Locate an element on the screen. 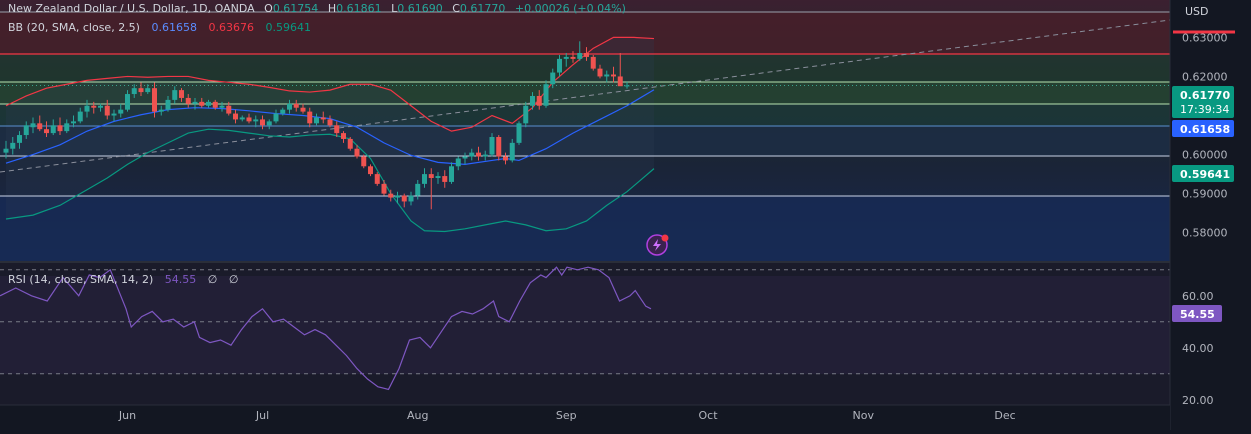 The width and height of the screenshot is (1251, 434). bb-basis-line is located at coordinates (330, 127).